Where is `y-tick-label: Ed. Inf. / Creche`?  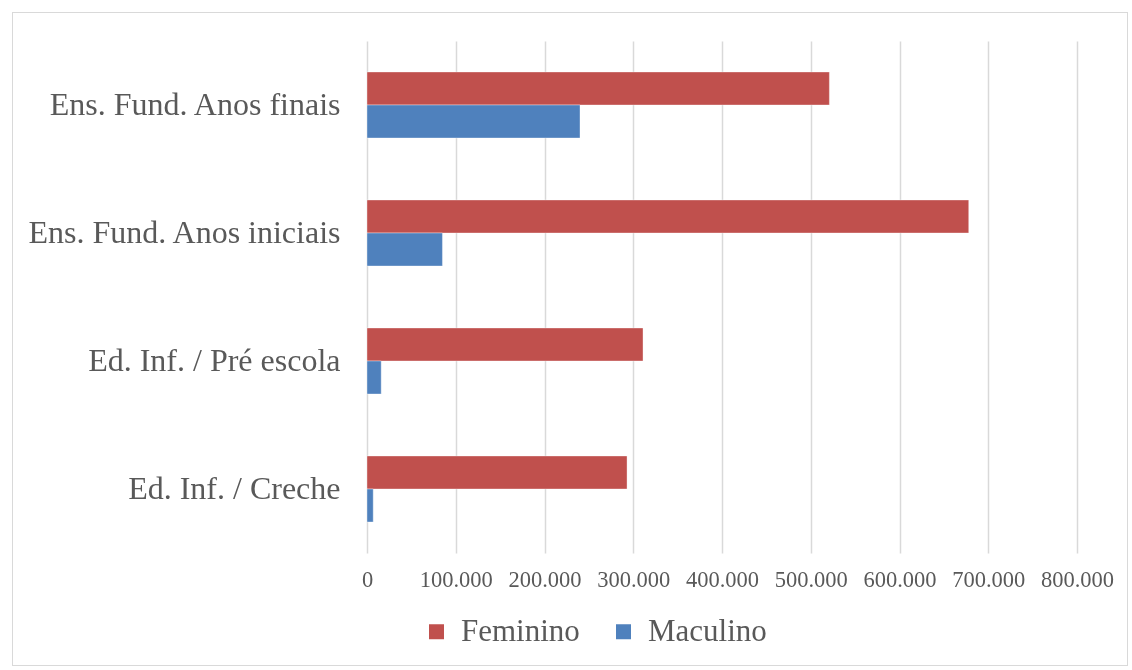 y-tick-label: Ed. Inf. / Creche is located at coordinates (234, 488).